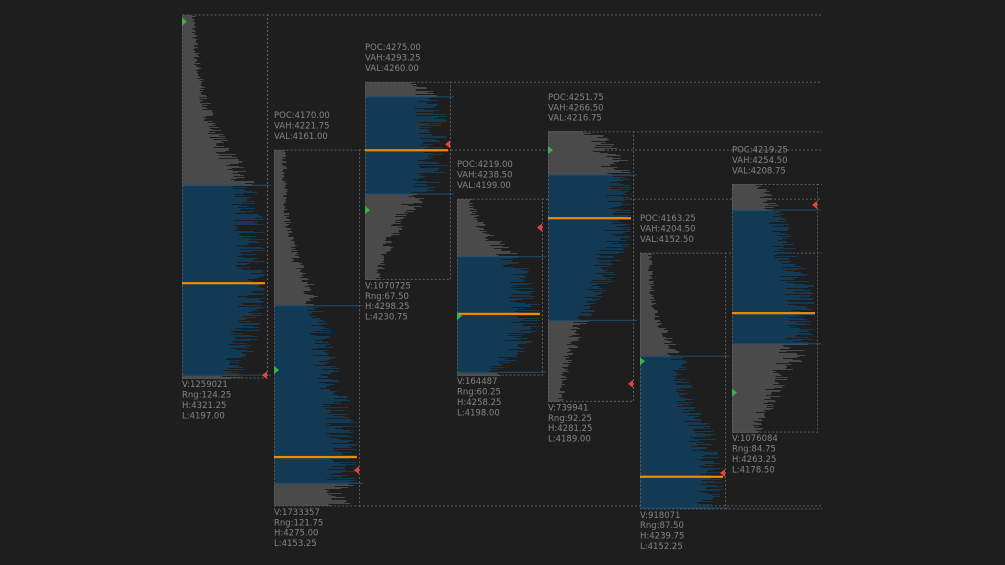 The width and height of the screenshot is (1005, 565). Describe the element at coordinates (392, 69) in the screenshot. I see `label-val: VAL:4260.00` at that location.